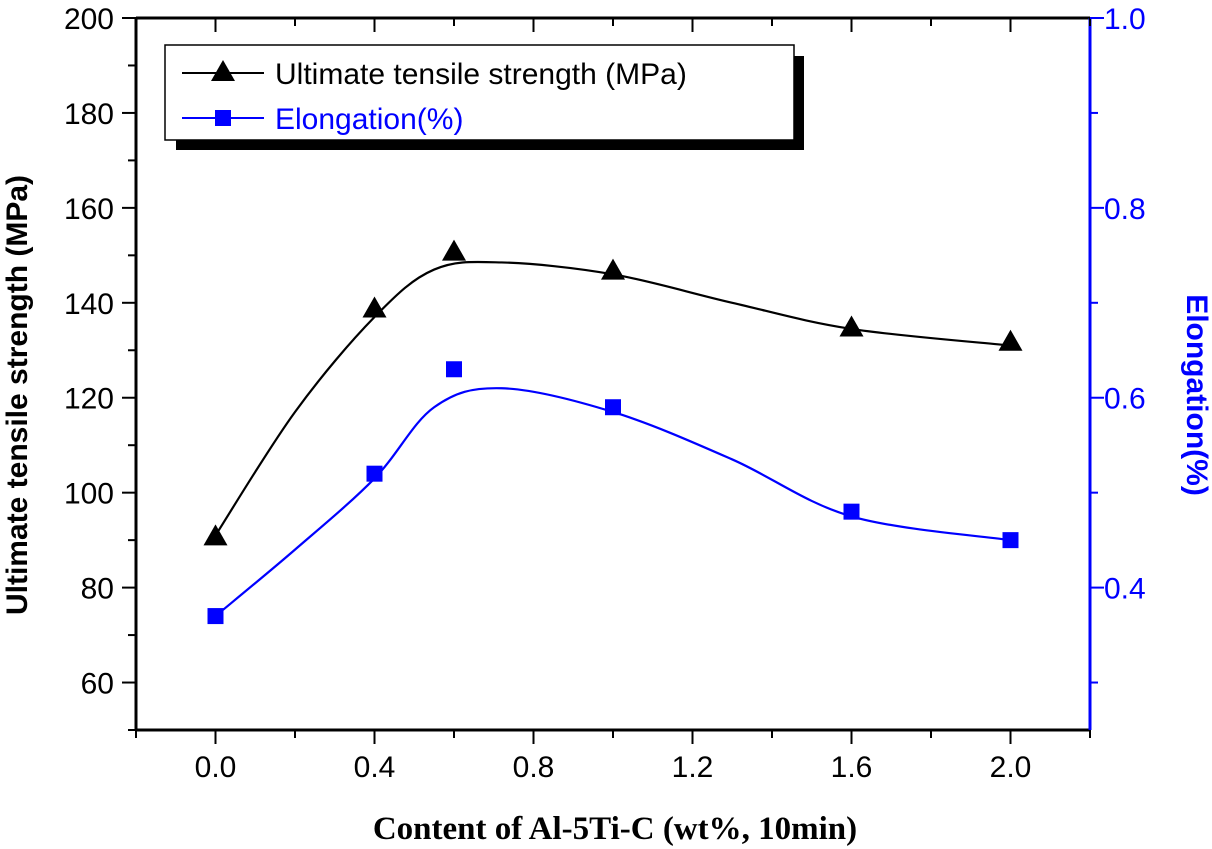  What do you see at coordinates (17, 395) in the screenshot?
I see `y-axis-label: Ultimate tensile strength (MPa)` at bounding box center [17, 395].